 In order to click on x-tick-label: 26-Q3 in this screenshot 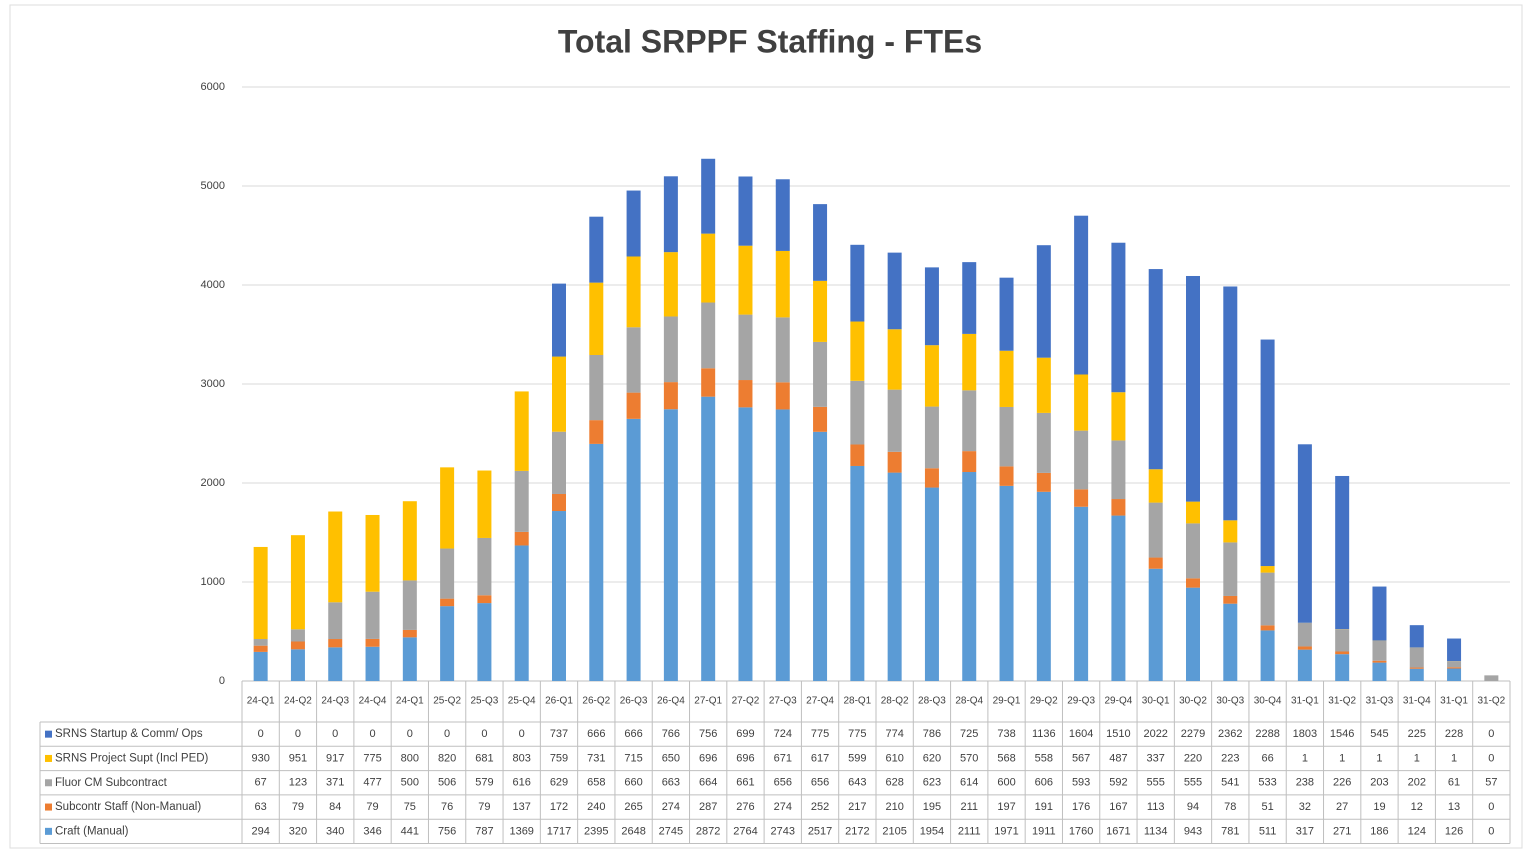, I will do `click(634, 701)`.